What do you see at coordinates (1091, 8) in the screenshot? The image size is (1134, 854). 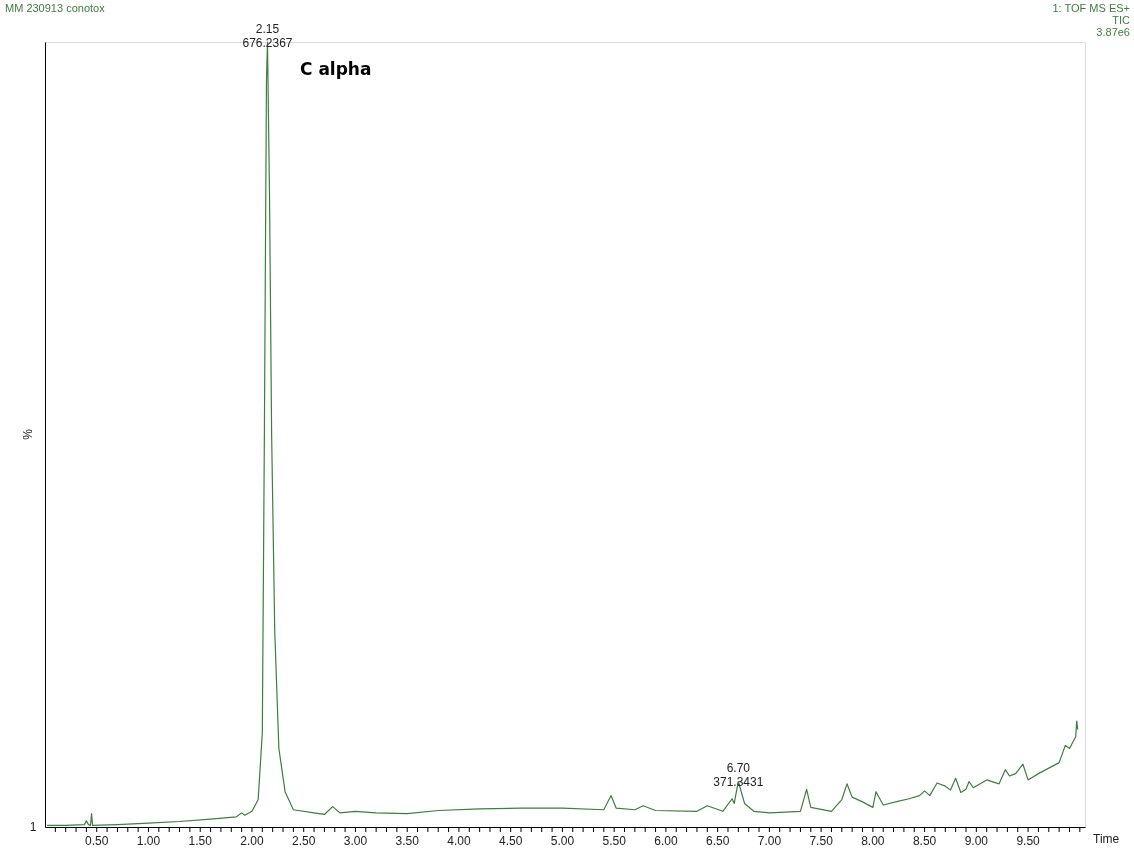 I see `text: 1: TOF MS ES+` at bounding box center [1091, 8].